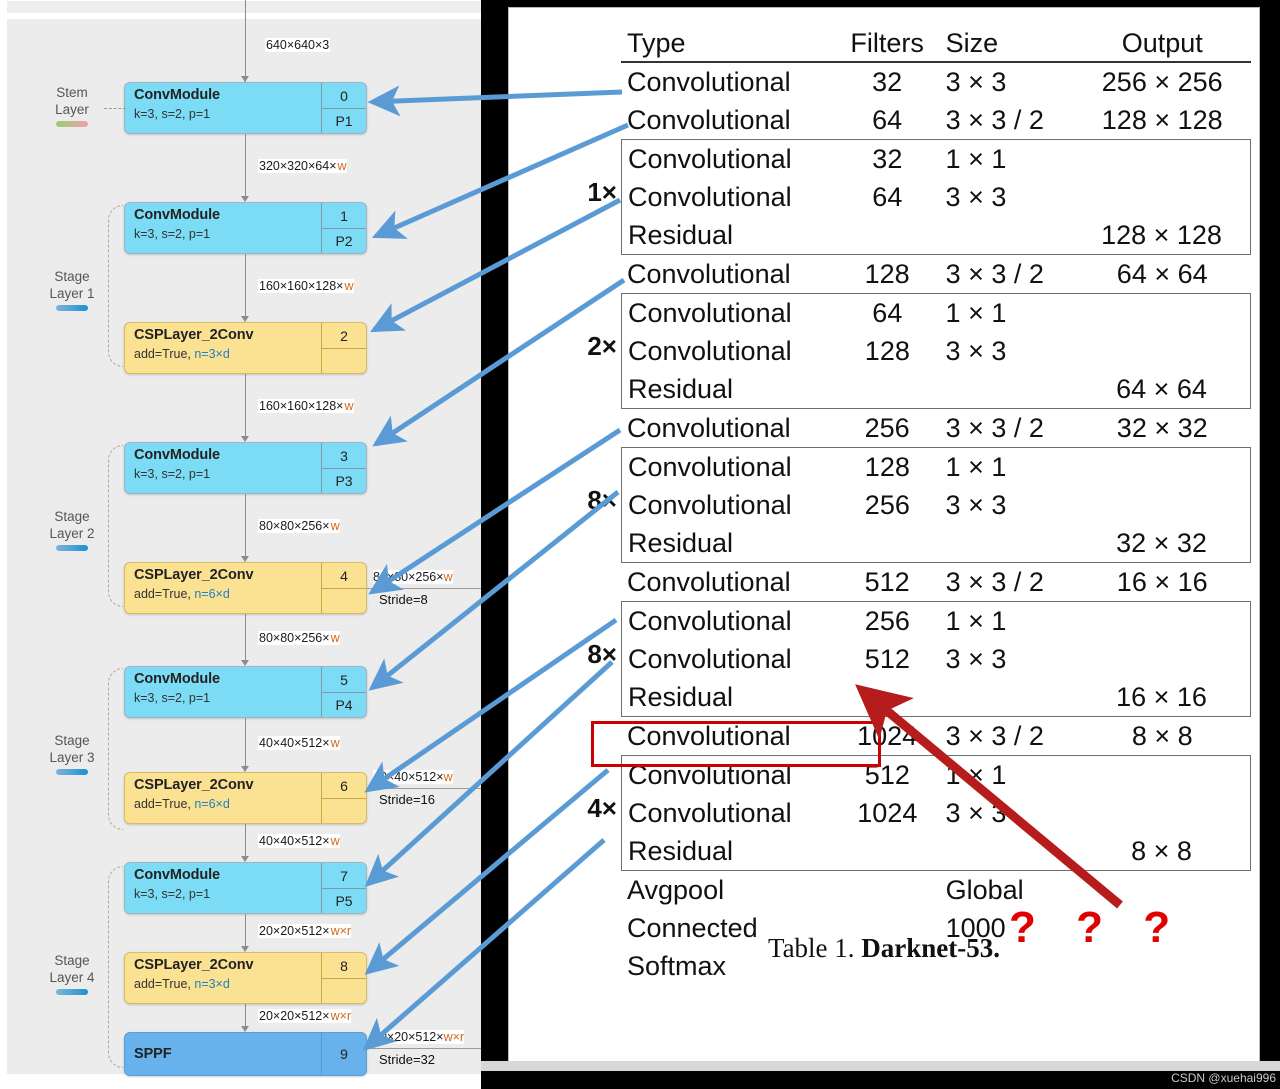 The width and height of the screenshot is (1280, 1089). Describe the element at coordinates (343, 455) in the screenshot. I see `node-index-badge: 3` at that location.